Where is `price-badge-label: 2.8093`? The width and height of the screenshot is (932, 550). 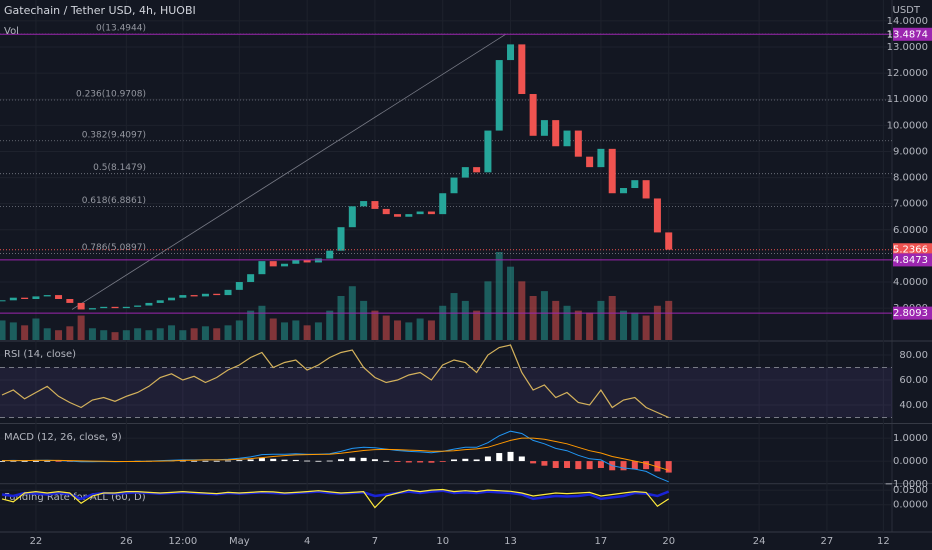
price-badge-label: 2.8093 is located at coordinates (910, 313).